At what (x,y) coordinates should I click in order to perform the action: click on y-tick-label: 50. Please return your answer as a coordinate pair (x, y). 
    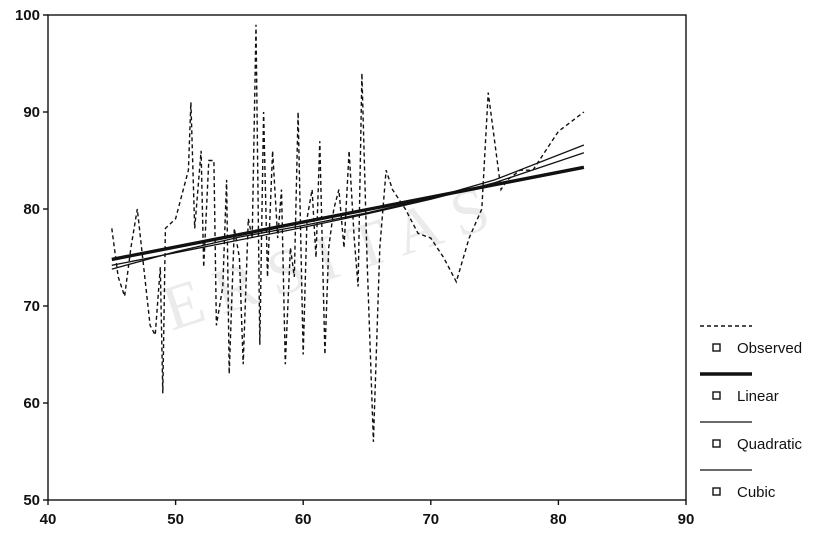
    Looking at the image, I should click on (31, 500).